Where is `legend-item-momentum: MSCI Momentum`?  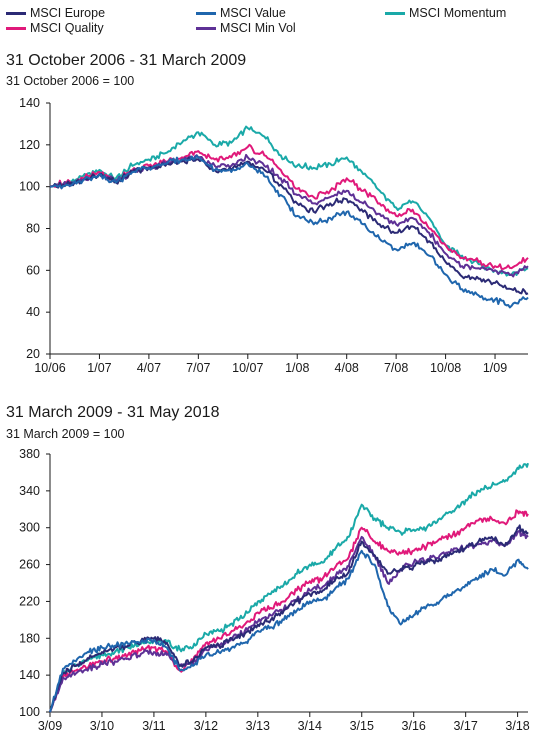 legend-item-momentum: MSCI Momentum is located at coordinates (445, 13).